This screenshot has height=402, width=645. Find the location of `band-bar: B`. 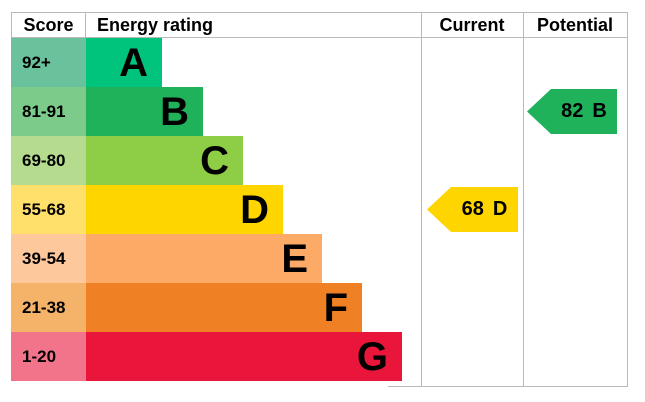

band-bar: B is located at coordinates (144, 111).